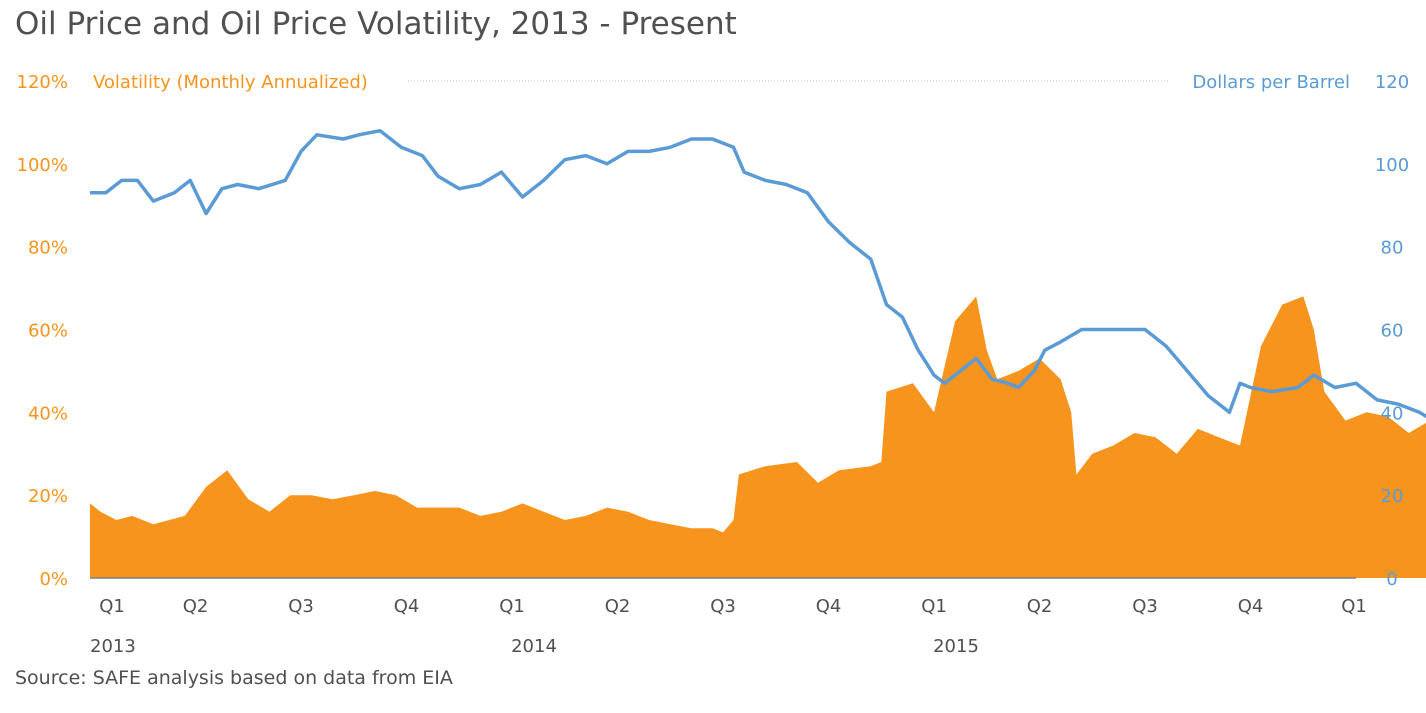 The image size is (1426, 713). What do you see at coordinates (48, 331) in the screenshot?
I see `left-tick-label: 60%` at bounding box center [48, 331].